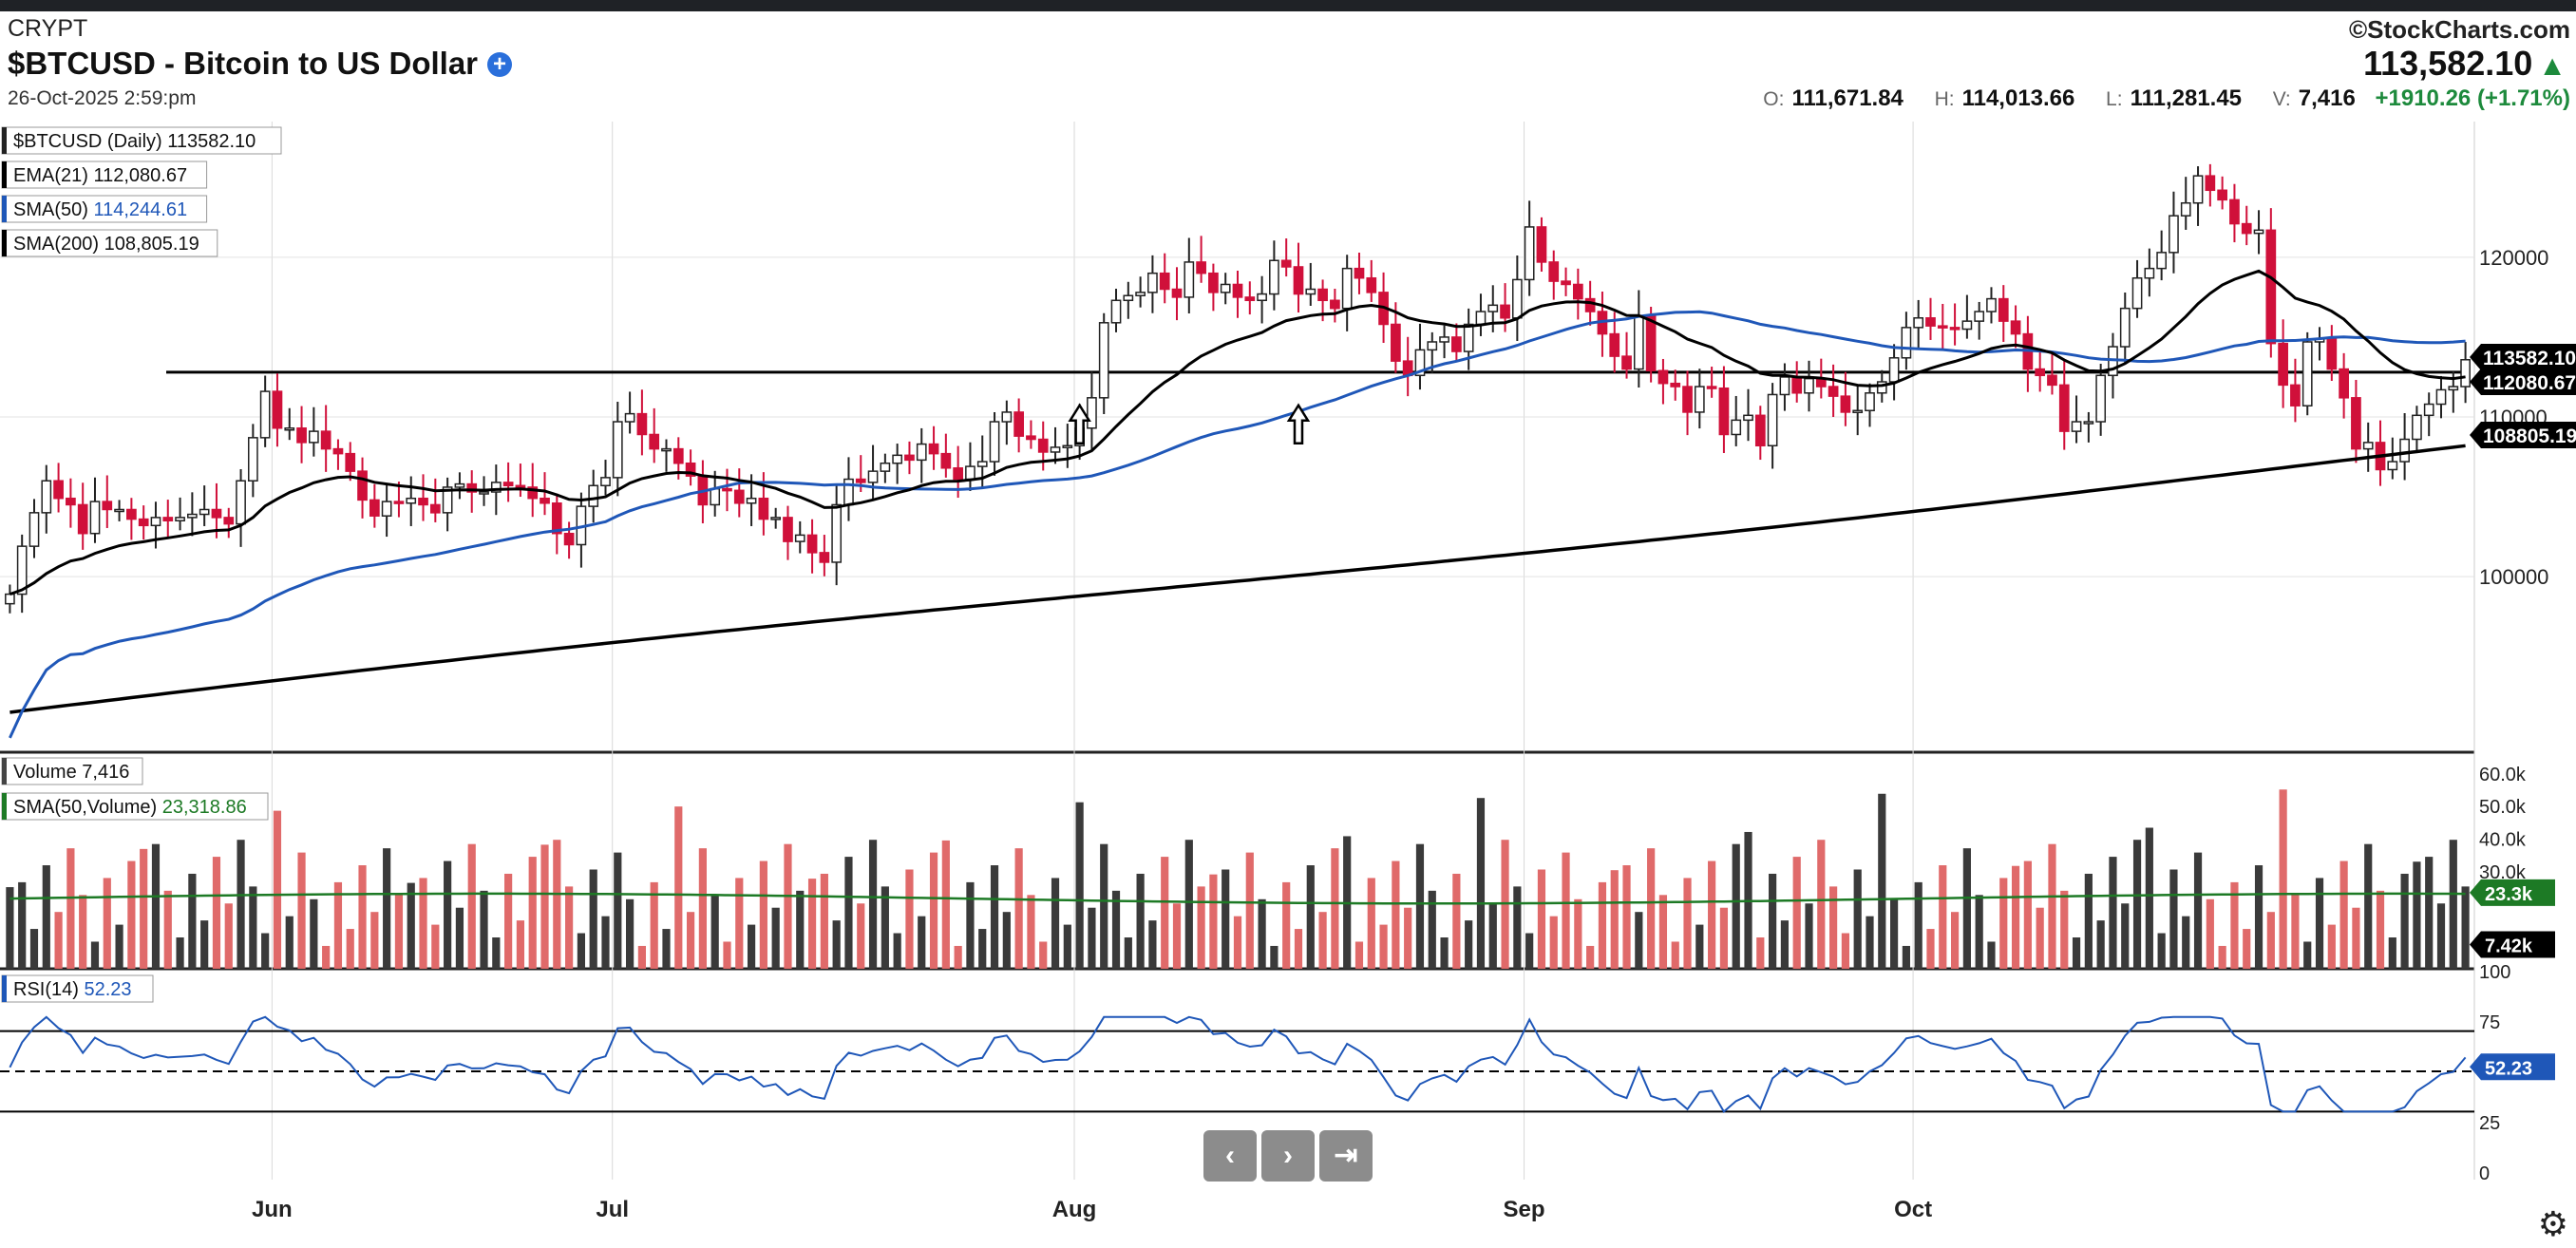 The height and width of the screenshot is (1248, 2576). Describe the element at coordinates (1288, 1156) in the screenshot. I see `scroll-forward-button: ›` at that location.